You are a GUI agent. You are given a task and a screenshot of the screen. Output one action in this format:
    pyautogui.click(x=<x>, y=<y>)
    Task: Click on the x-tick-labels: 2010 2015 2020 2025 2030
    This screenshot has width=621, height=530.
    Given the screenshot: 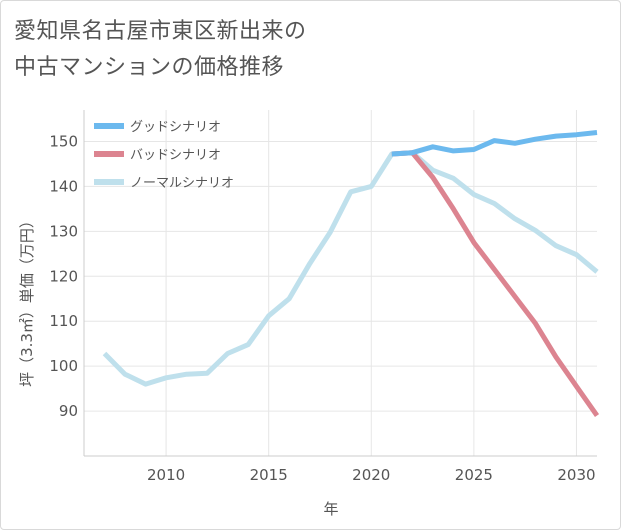 What is the action you would take?
    pyautogui.click(x=371, y=475)
    